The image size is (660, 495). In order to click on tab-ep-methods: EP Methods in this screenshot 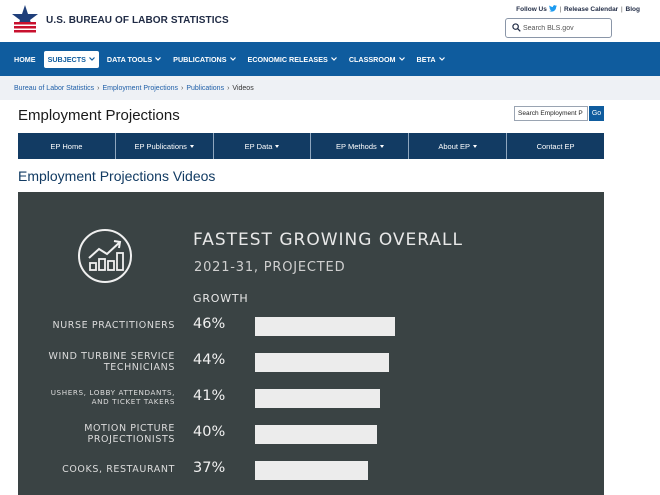, I will do `click(360, 146)`.